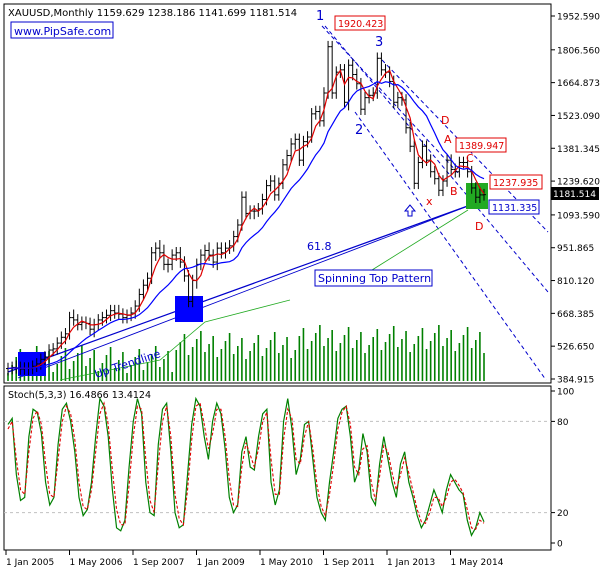 The height and width of the screenshot is (574, 601). Describe the element at coordinates (175, 340) in the screenshot. I see `up-trendline-pointer` at that location.